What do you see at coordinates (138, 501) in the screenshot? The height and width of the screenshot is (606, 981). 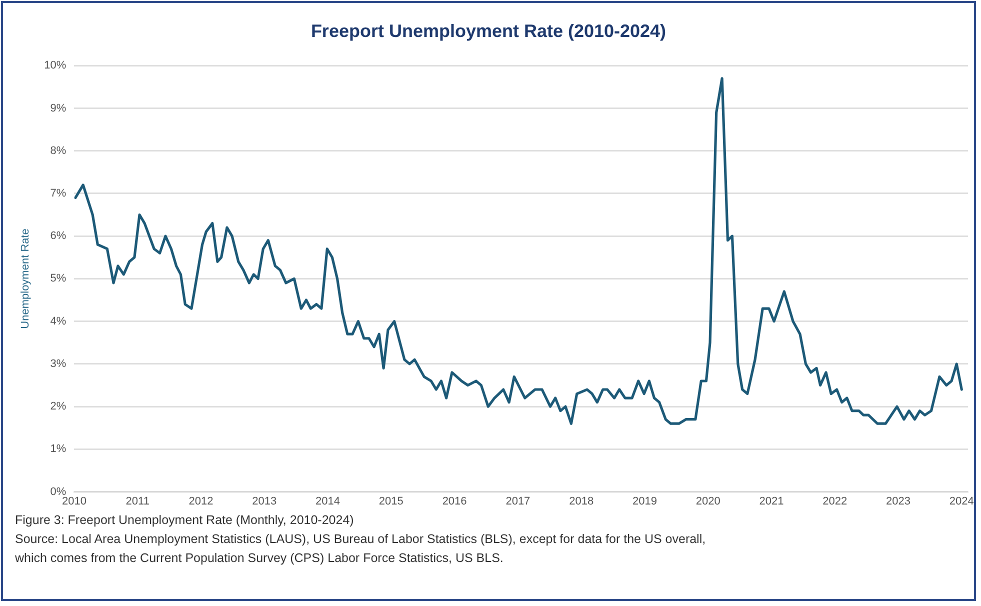 I see `x-tick-label: 2011` at bounding box center [138, 501].